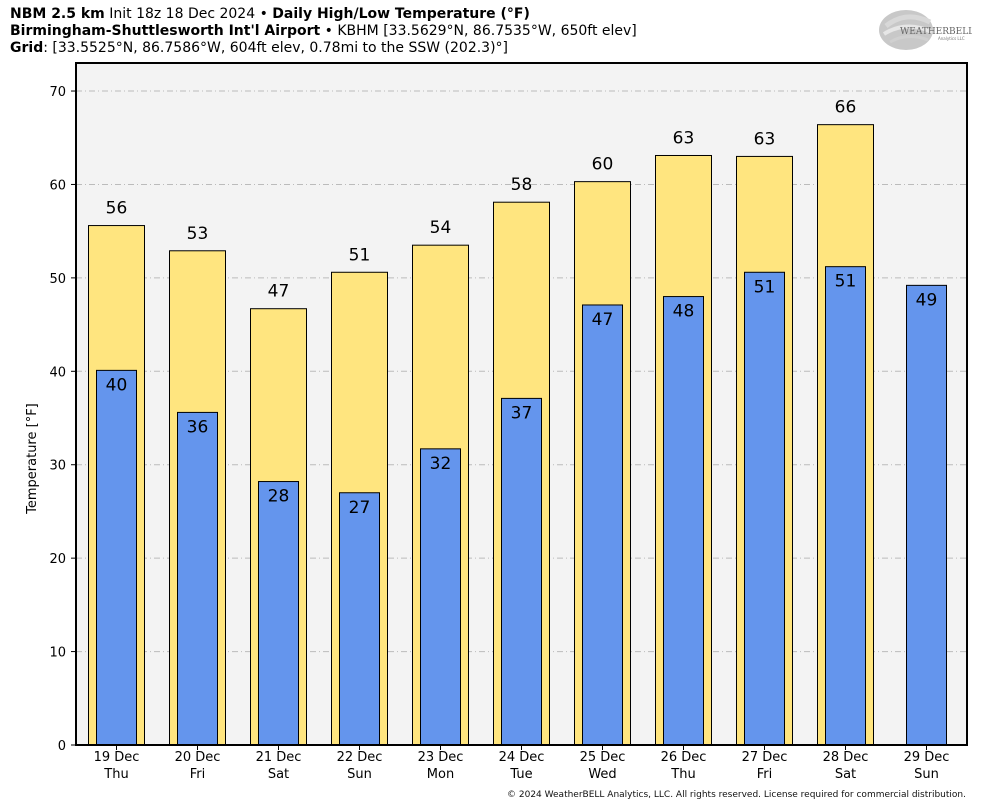  What do you see at coordinates (927, 300) in the screenshot?
I see `low-temp-label: 49` at bounding box center [927, 300].